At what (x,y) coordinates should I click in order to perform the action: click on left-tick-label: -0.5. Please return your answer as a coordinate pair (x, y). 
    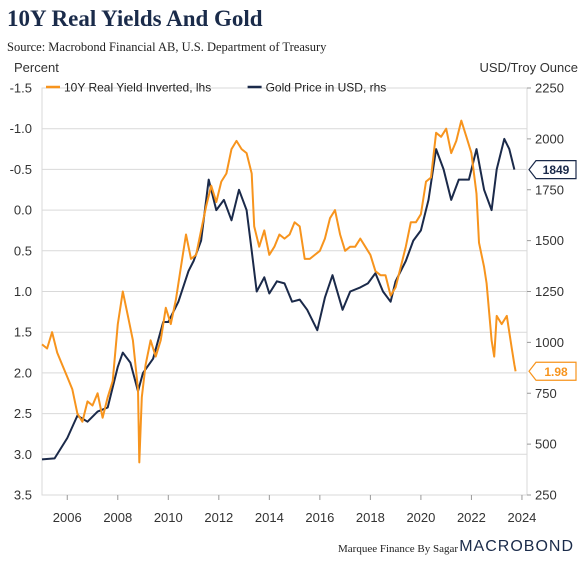
    Looking at the image, I should click on (21, 169).